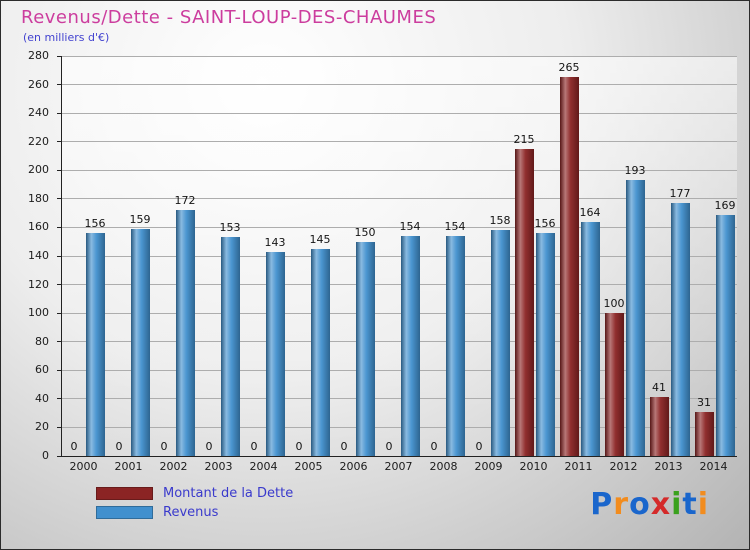 The width and height of the screenshot is (750, 550). What do you see at coordinates (124, 493) in the screenshot?
I see `legend-swatch-dette` at bounding box center [124, 493].